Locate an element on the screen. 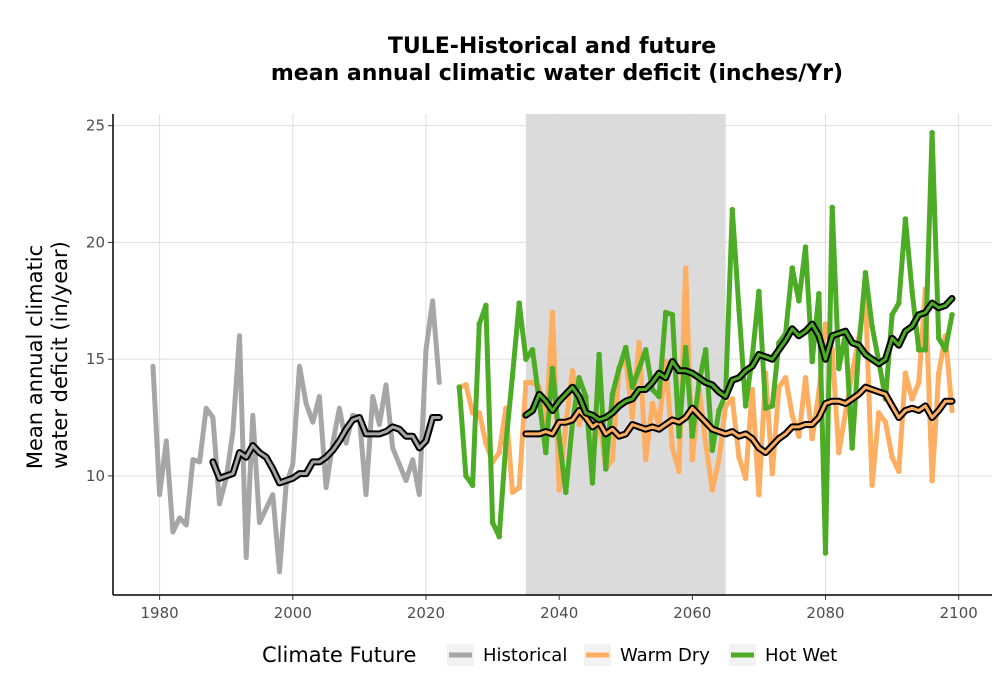  legend-title: Climate Future is located at coordinates (339, 655).